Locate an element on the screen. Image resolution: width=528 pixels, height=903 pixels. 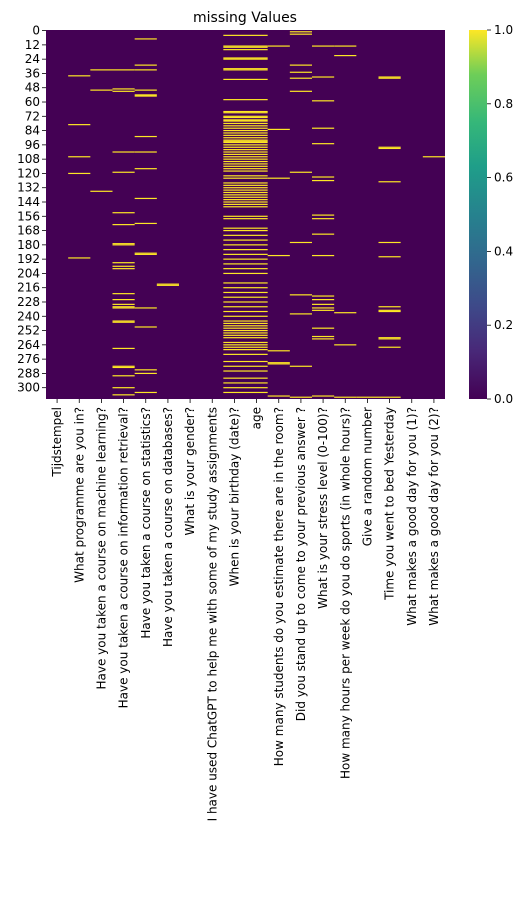
x-tick-label: Have you taken a course on statistics? is located at coordinates (146, 523).